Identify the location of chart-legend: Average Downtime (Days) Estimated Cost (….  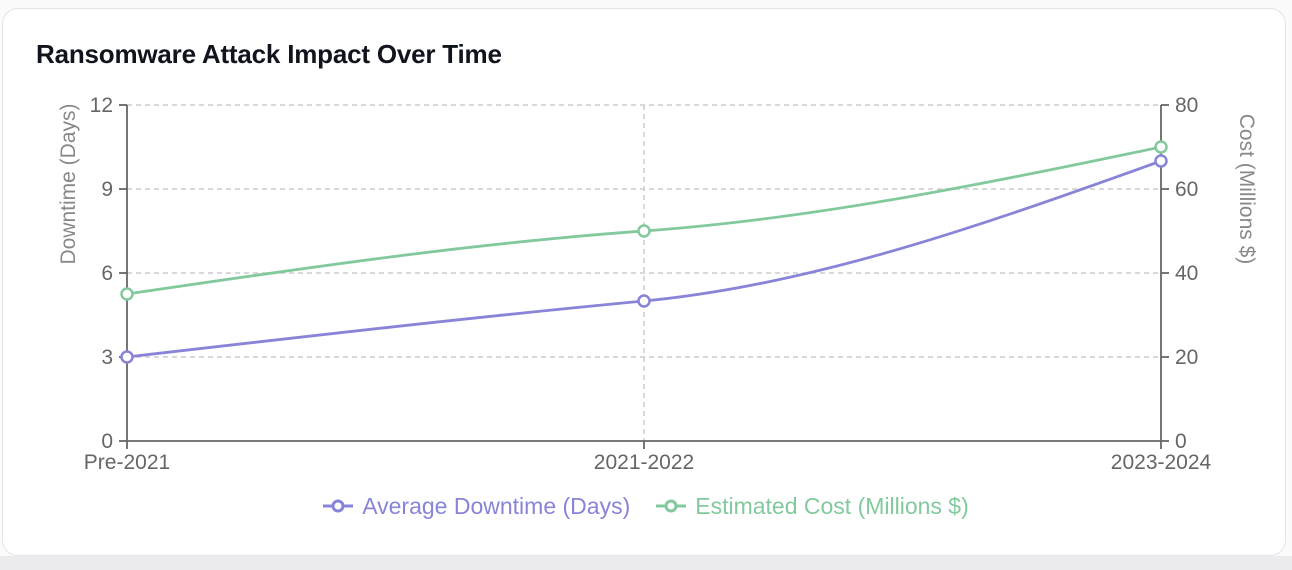
(646, 506).